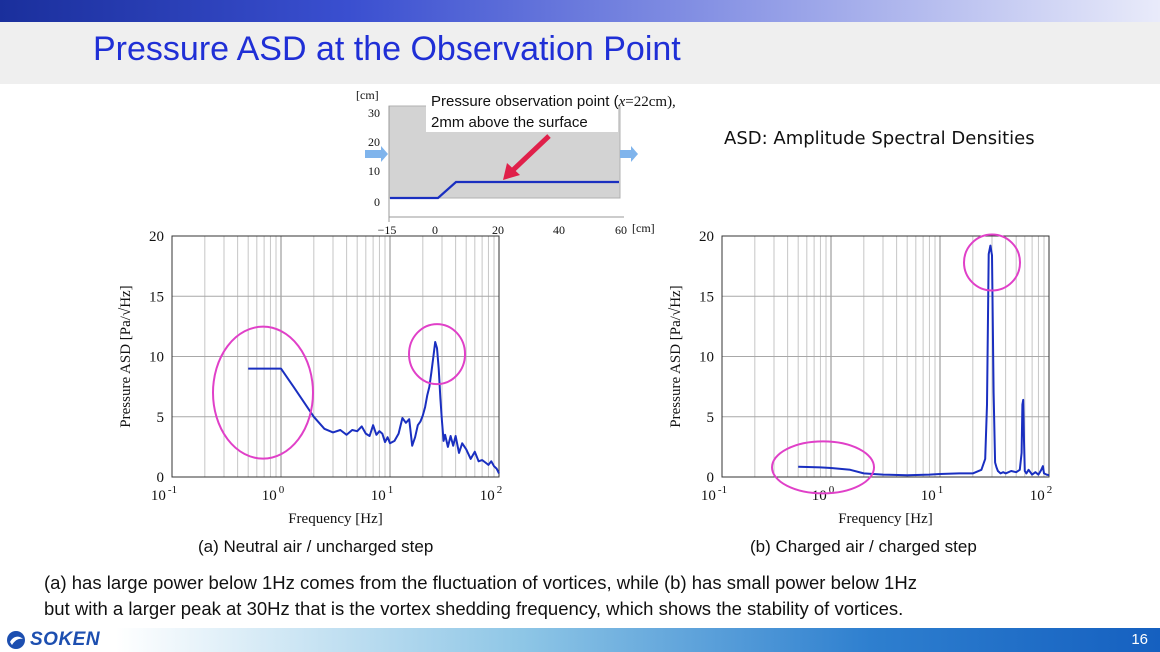 The width and height of the screenshot is (1160, 652). Describe the element at coordinates (580, 640) in the screenshot. I see `footer-bar` at that location.